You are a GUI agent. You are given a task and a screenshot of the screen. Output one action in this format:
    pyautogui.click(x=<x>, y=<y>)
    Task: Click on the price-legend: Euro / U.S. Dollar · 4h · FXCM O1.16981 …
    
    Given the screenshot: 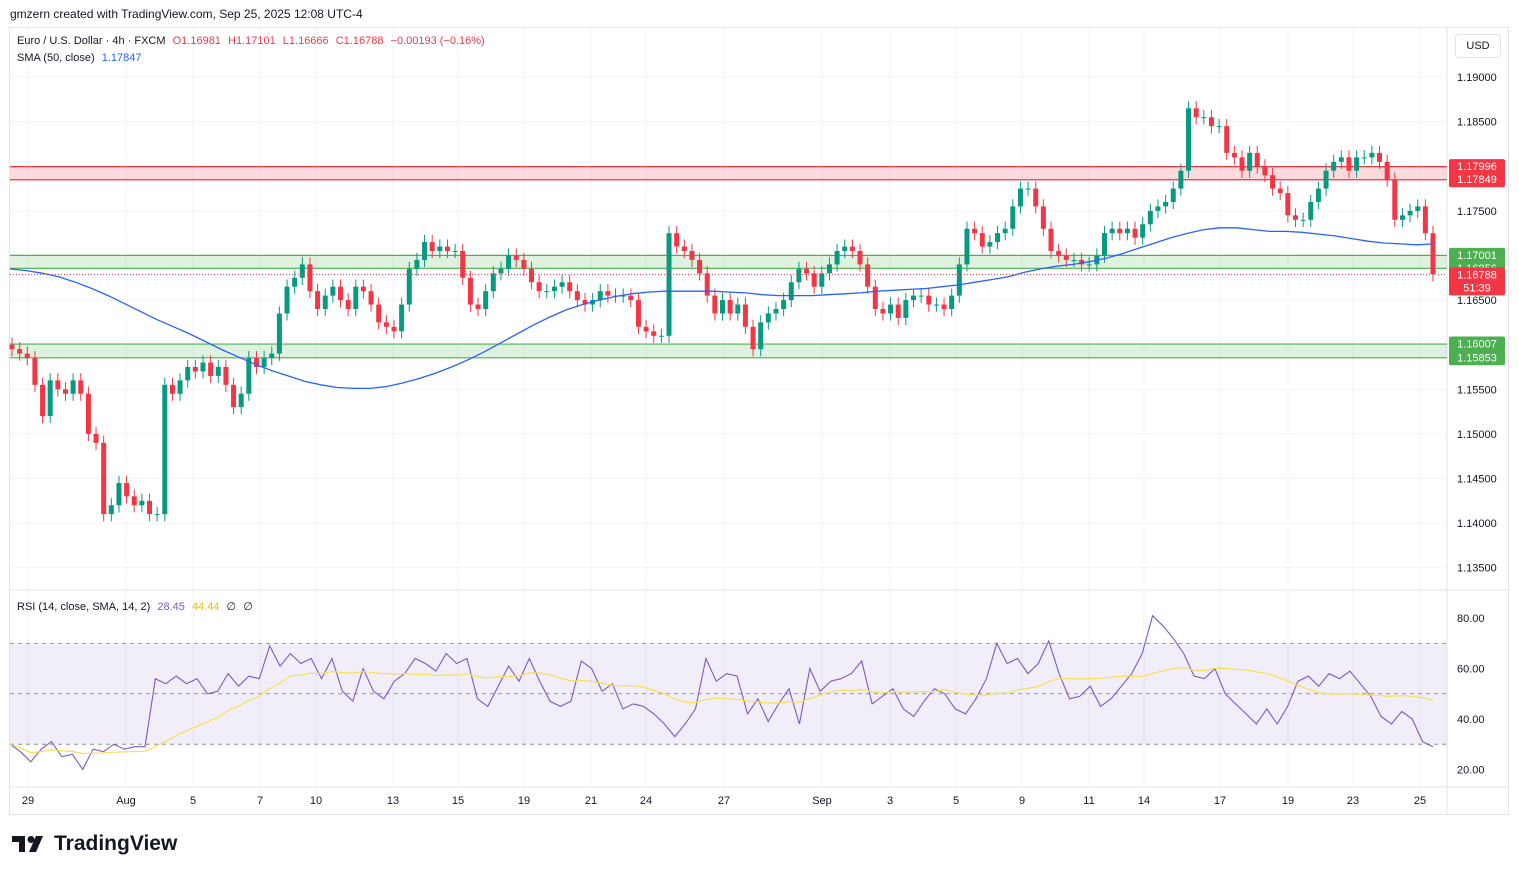 What is the action you would take?
    pyautogui.click(x=253, y=41)
    